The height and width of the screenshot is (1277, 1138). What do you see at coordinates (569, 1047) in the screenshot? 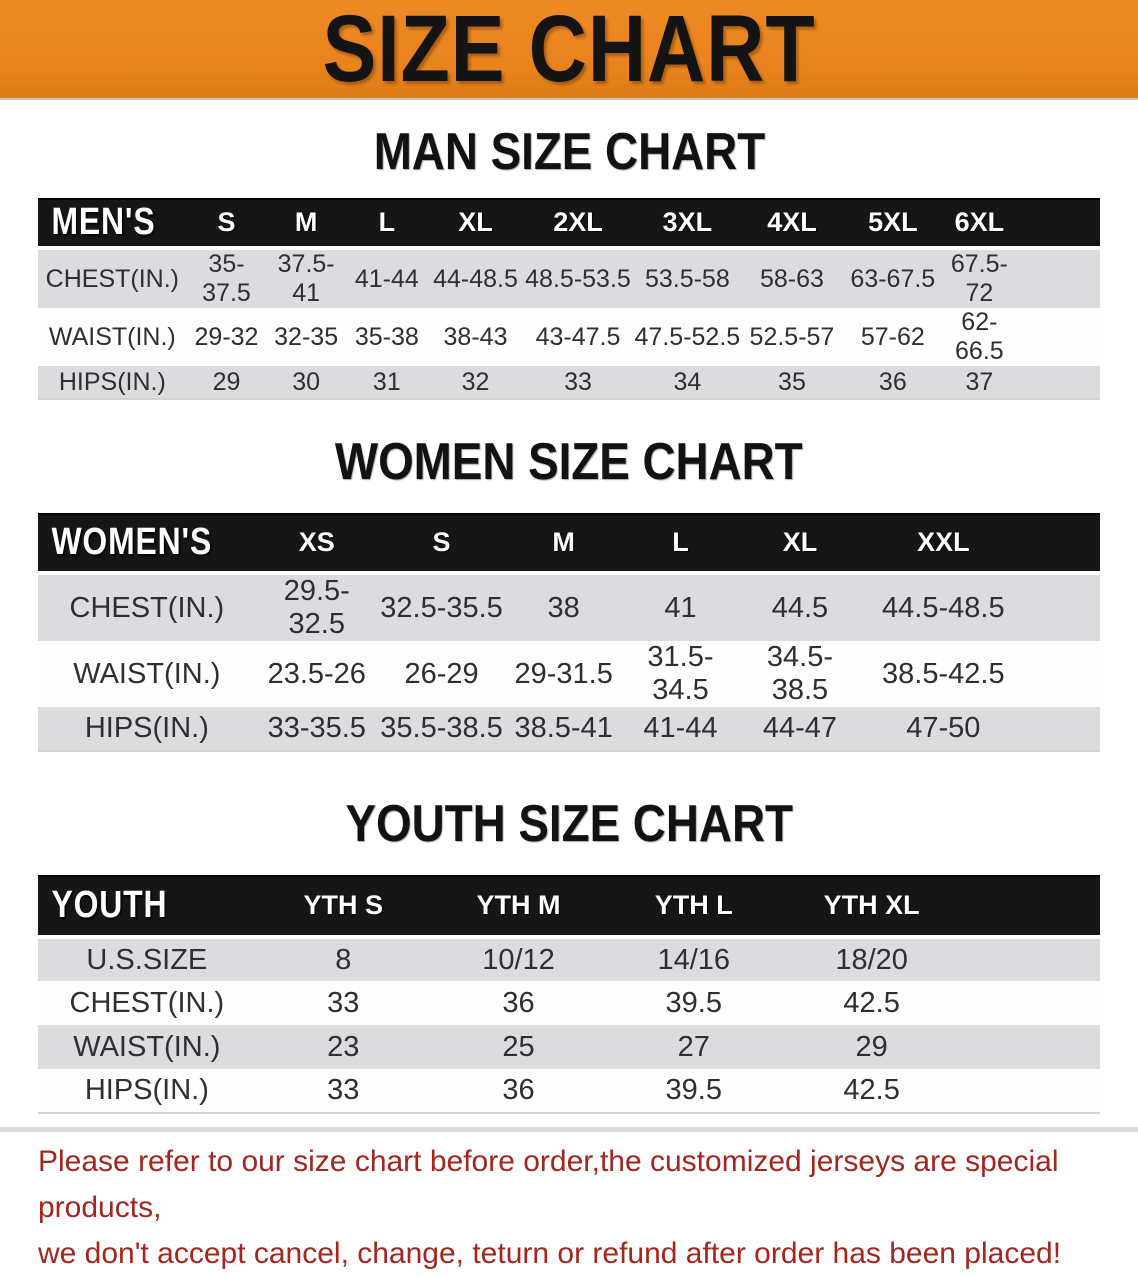
I see `measurement-row: WAIST(IN.) 23 25 27 29` at bounding box center [569, 1047].